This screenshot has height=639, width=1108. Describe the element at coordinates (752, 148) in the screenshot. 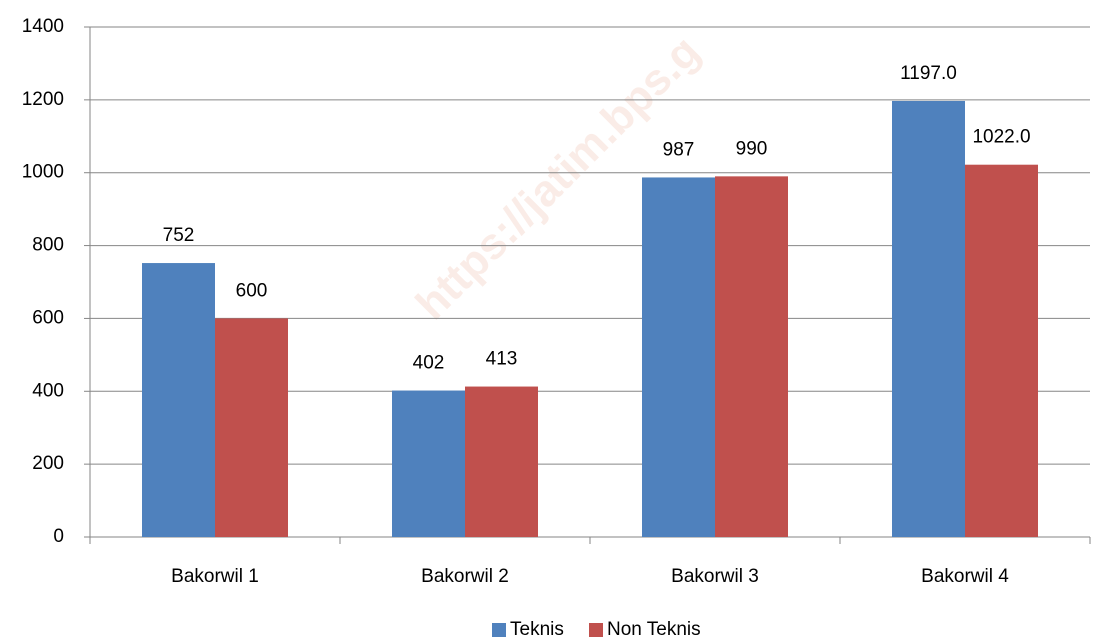

I see `value-label: 990` at that location.